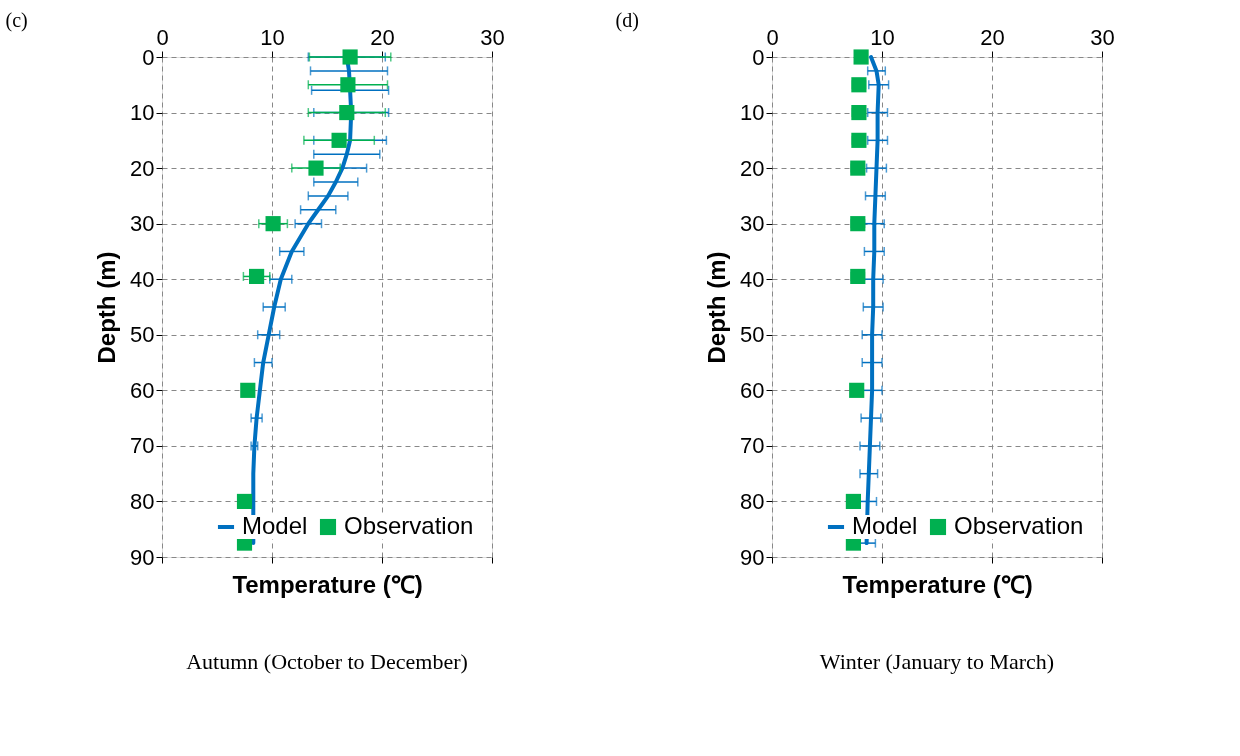 The width and height of the screenshot is (1240, 756). Describe the element at coordinates (937, 661) in the screenshot. I see `text: Winter (January to March)` at that location.